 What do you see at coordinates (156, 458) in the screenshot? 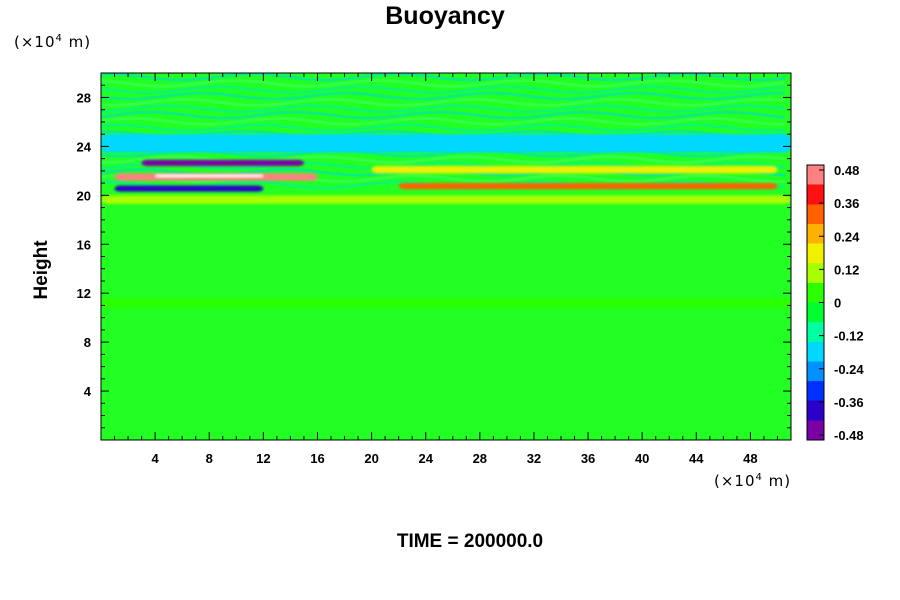
I see `x-tick-label: 4` at bounding box center [156, 458].